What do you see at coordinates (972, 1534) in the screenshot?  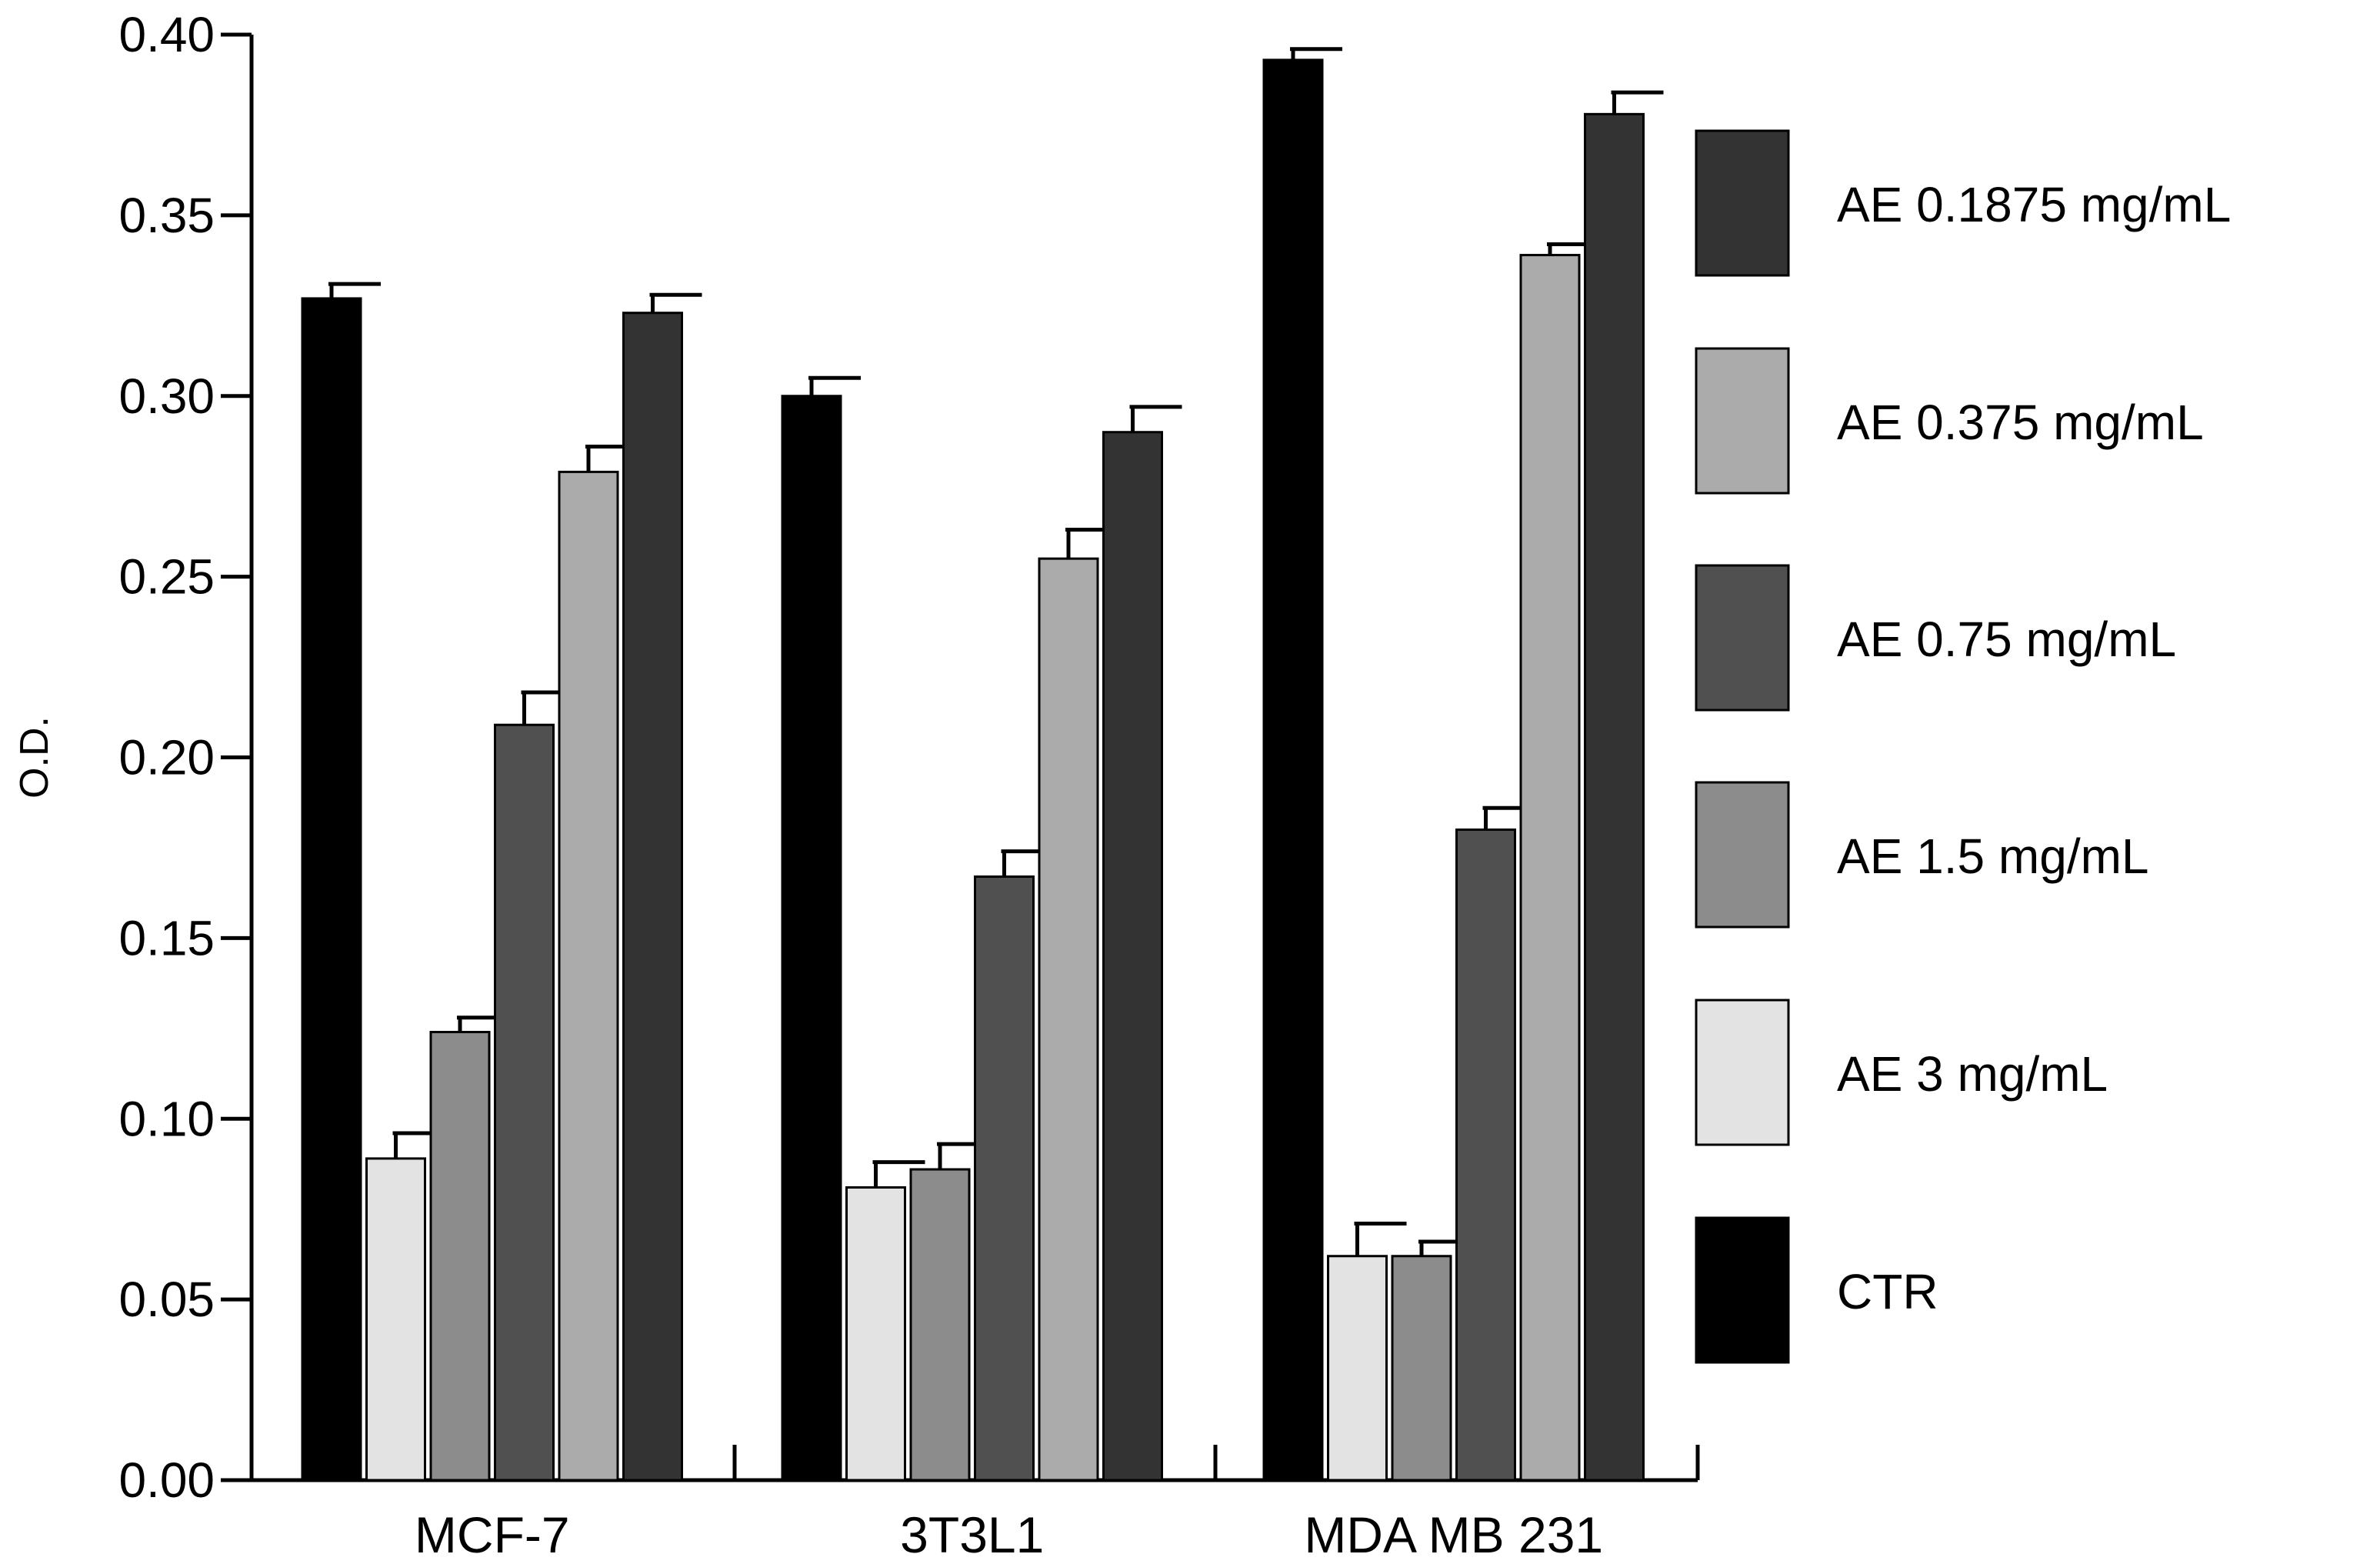 I see `x-tick-label: 3T3L1` at bounding box center [972, 1534].